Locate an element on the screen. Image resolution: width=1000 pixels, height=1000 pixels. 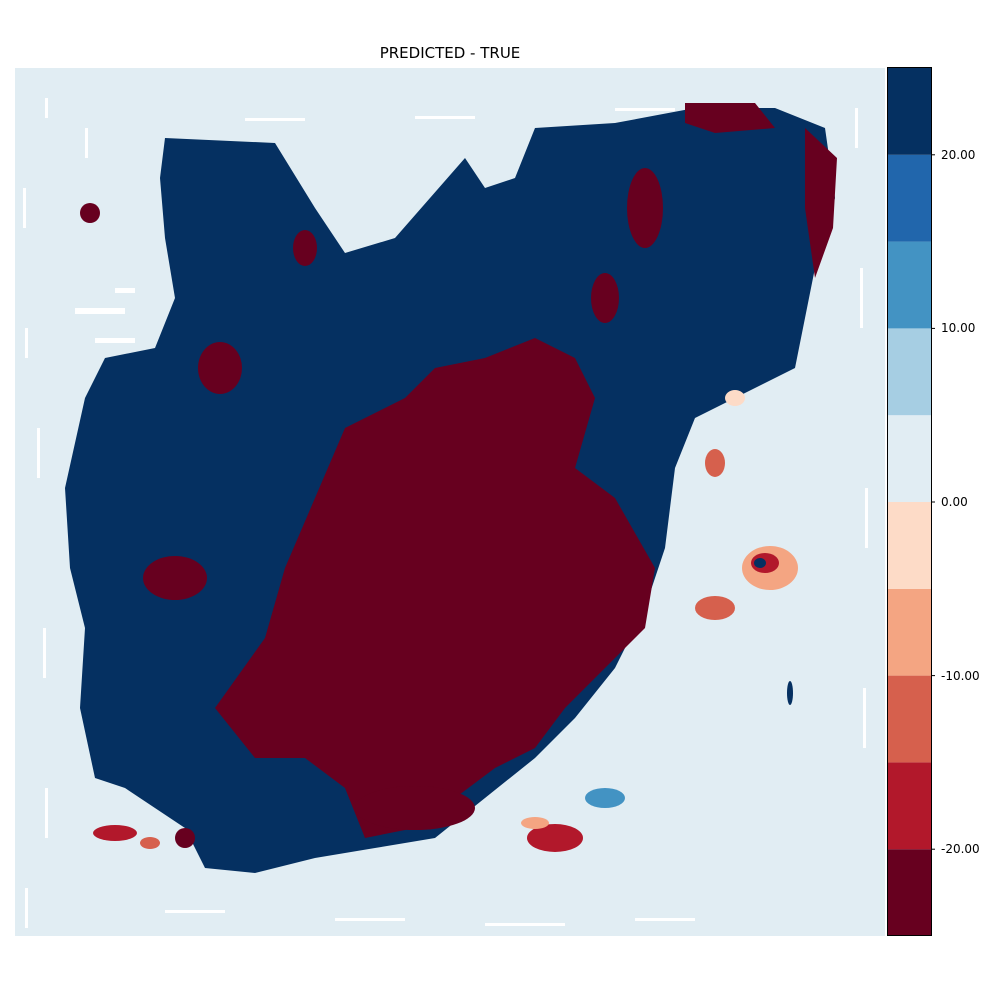
colorbar is located at coordinates (911, 501).